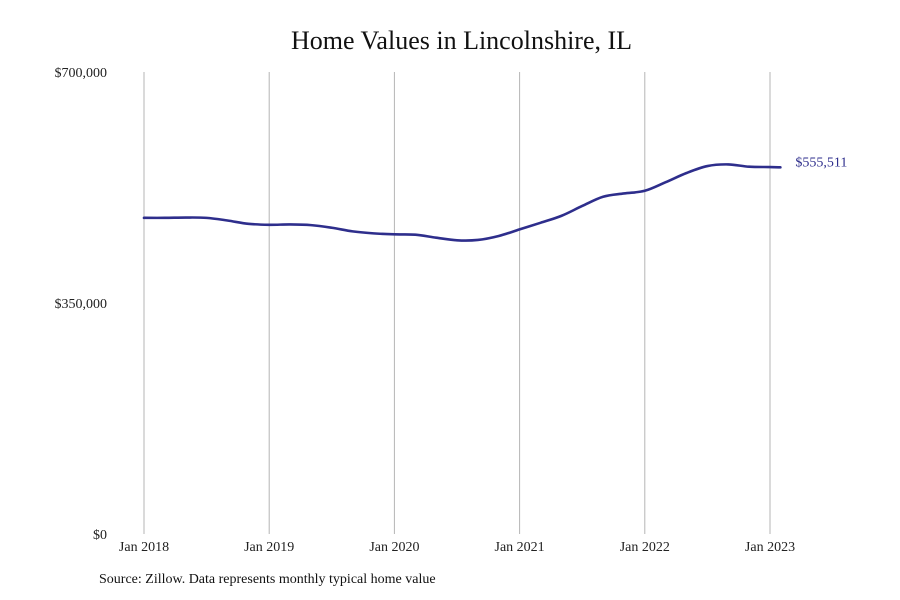 The height and width of the screenshot is (600, 900). Describe the element at coordinates (394, 547) in the screenshot. I see `x-tick-label: Jan 2020` at that location.